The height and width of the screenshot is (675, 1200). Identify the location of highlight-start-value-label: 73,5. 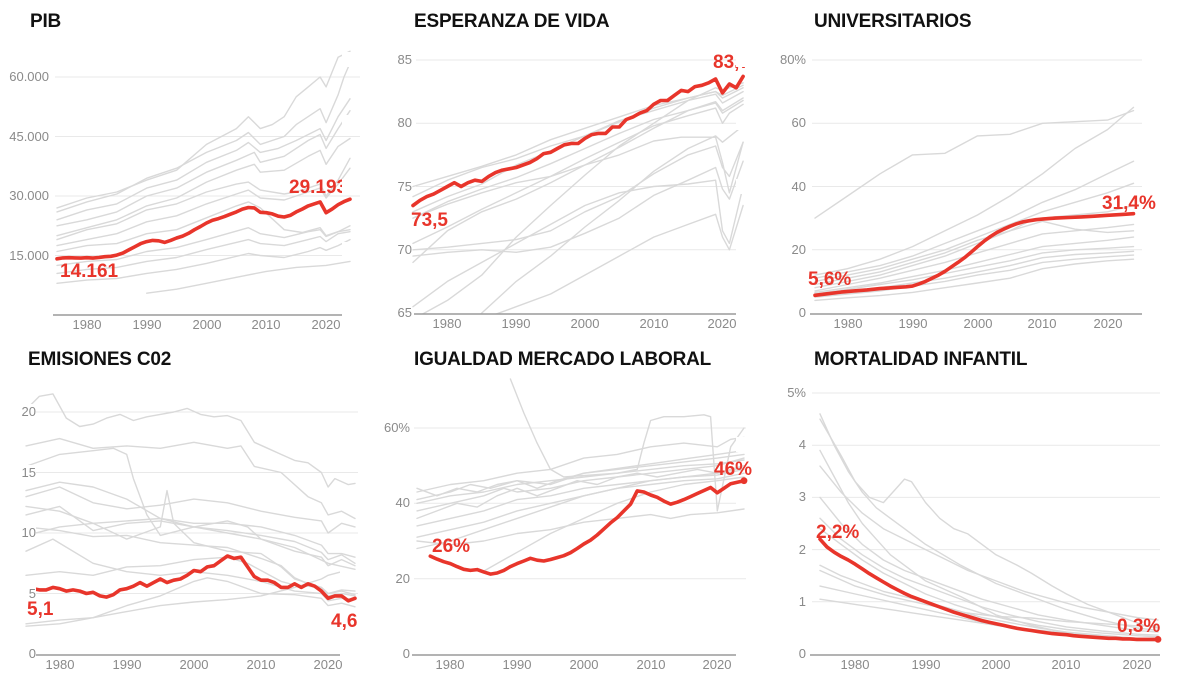
(429, 220).